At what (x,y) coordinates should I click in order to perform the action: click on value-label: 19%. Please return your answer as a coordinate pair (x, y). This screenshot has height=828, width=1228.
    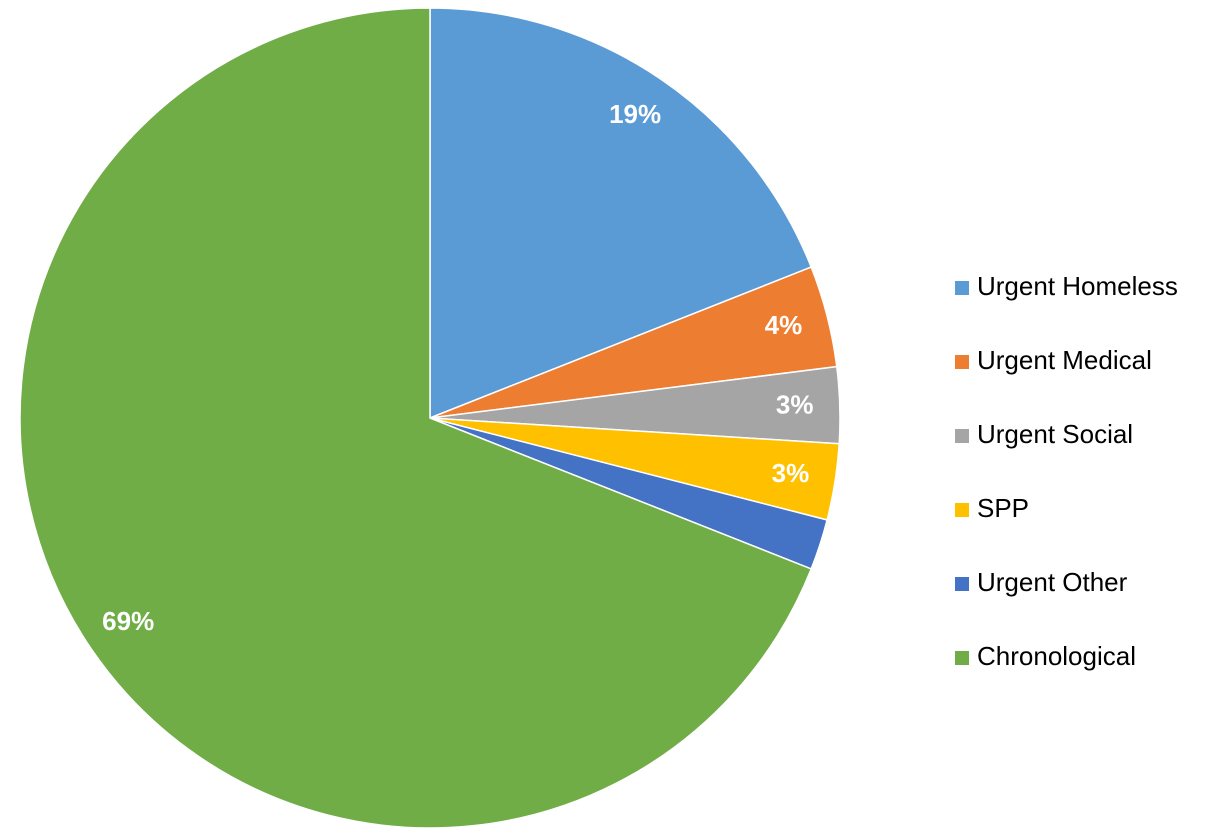
    Looking at the image, I should click on (635, 114).